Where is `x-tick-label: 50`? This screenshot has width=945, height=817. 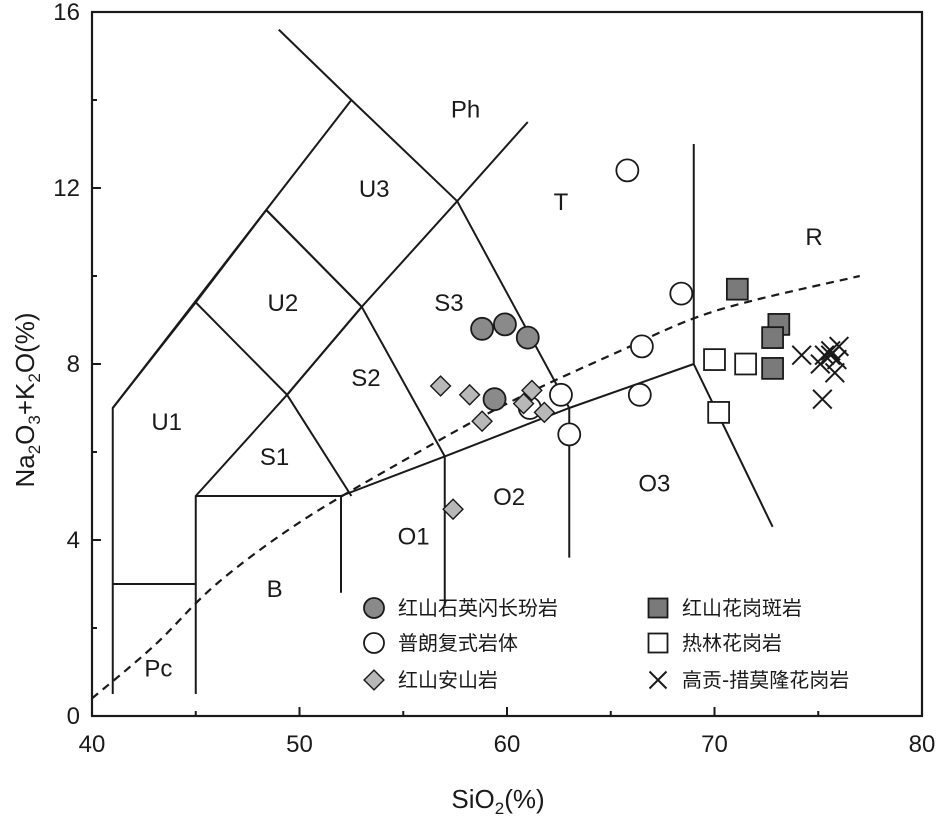
x-tick-label: 50 is located at coordinates (299, 744).